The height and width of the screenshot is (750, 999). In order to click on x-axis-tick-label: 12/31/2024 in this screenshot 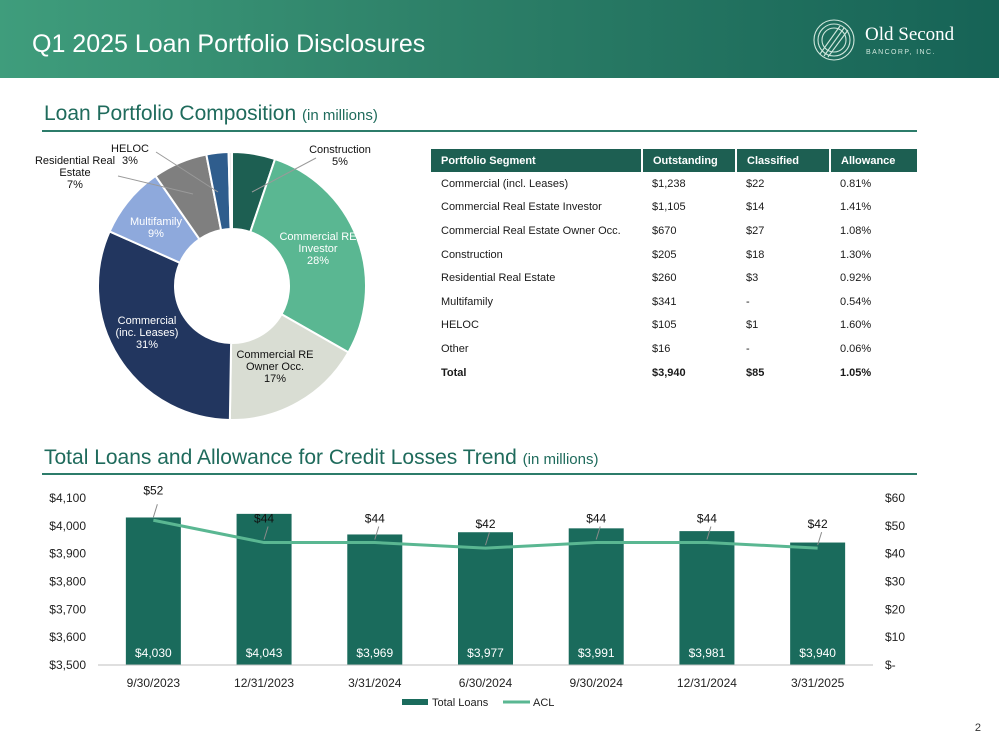, I will do `click(707, 683)`.